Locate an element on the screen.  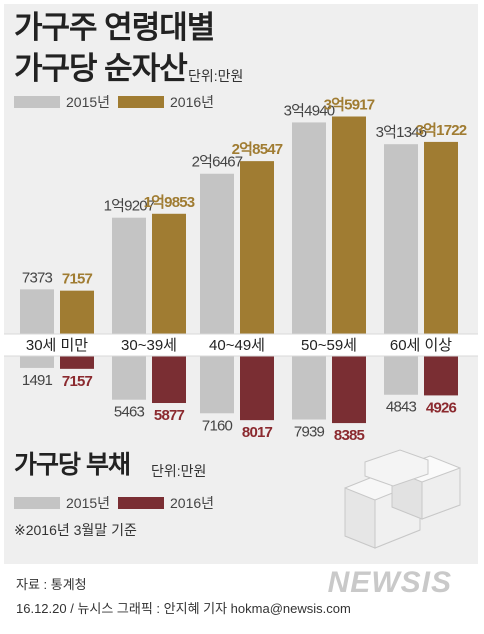
asset-value-label-2016-3: 3억5917 is located at coordinates (349, 105).